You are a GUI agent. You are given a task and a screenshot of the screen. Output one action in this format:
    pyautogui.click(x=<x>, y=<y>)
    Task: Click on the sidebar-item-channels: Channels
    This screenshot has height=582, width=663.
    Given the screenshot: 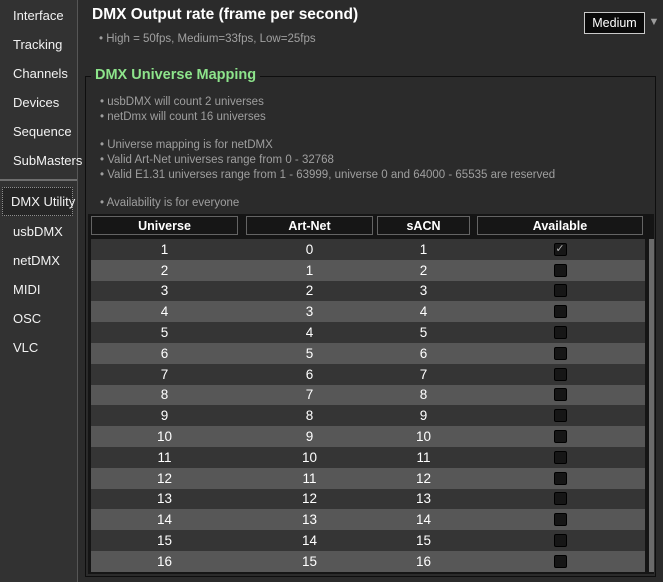 What is the action you would take?
    pyautogui.click(x=40, y=73)
    